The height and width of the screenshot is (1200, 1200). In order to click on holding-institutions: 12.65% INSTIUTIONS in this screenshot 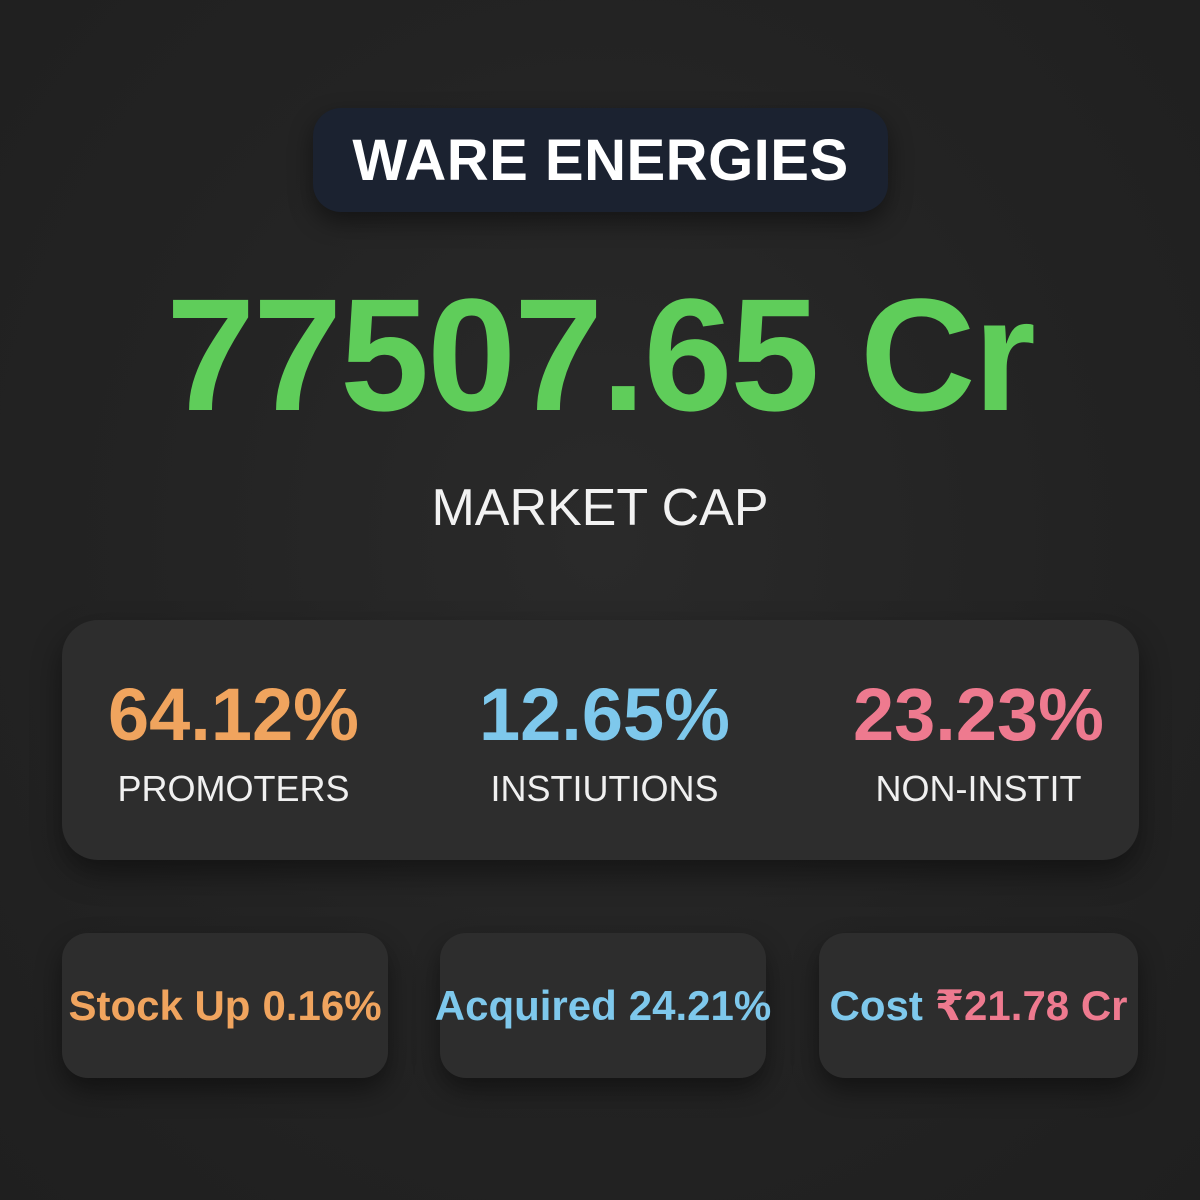, I will do `click(604, 740)`.